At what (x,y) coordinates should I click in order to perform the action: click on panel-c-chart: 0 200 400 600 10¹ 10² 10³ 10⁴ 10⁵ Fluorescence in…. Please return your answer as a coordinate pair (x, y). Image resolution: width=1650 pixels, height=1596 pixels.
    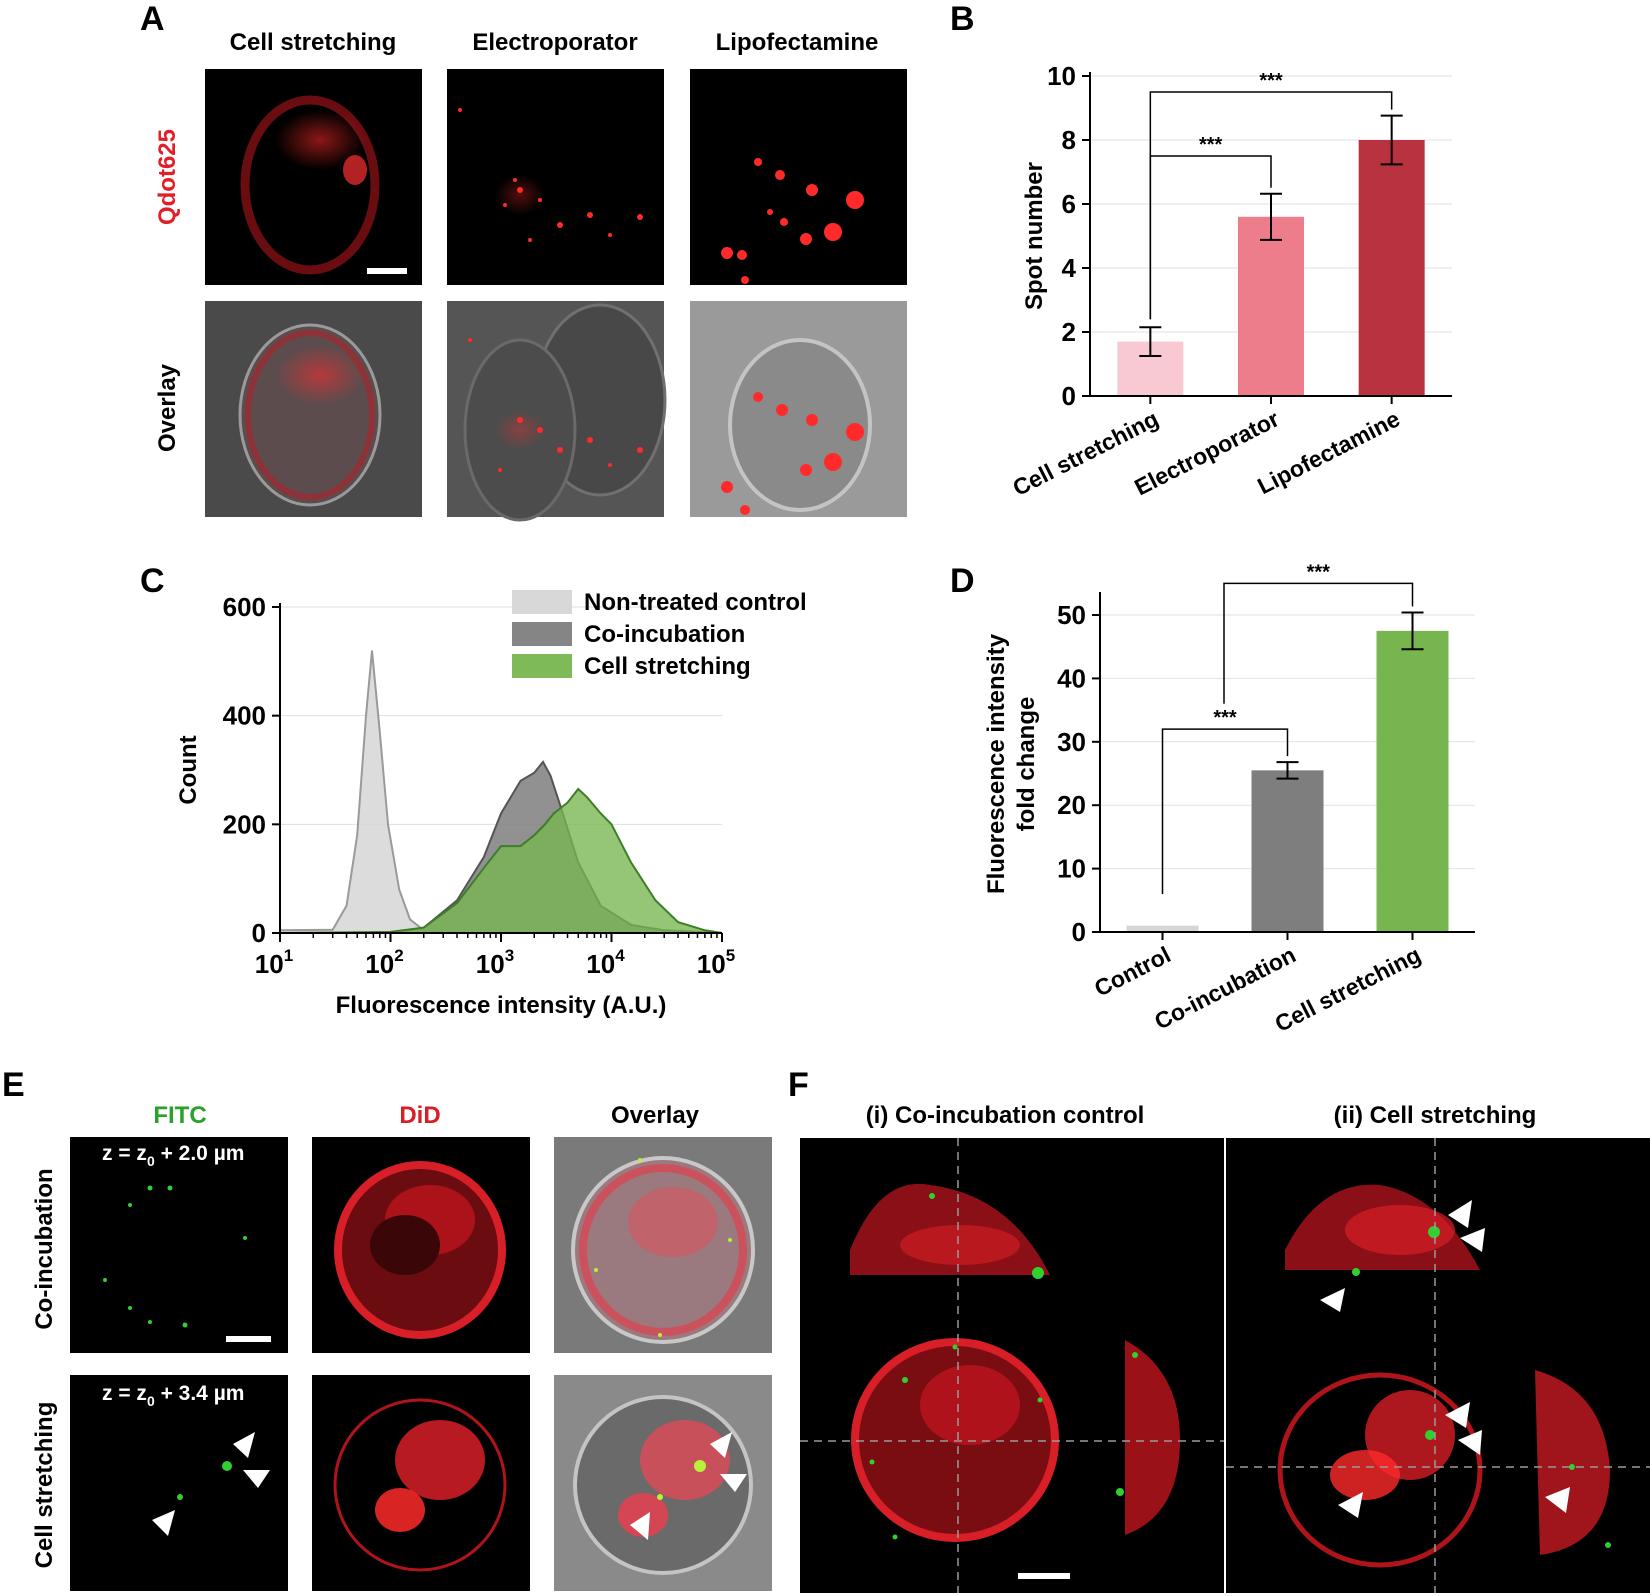
    Looking at the image, I should click on (491, 804).